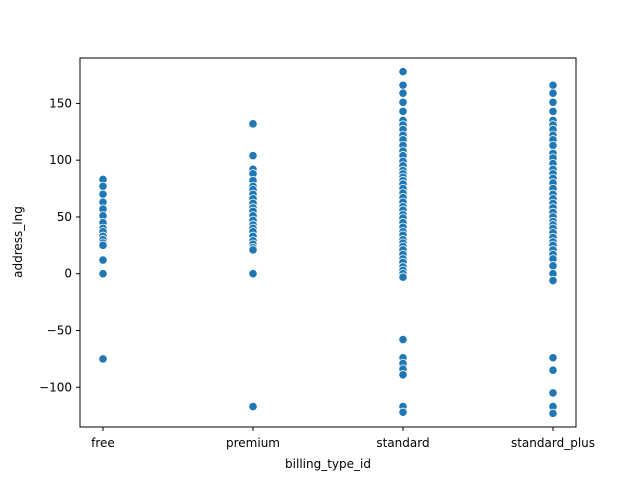 This screenshot has height=480, width=640. I want to click on x-tick-label: standard_plus, so click(553, 443).